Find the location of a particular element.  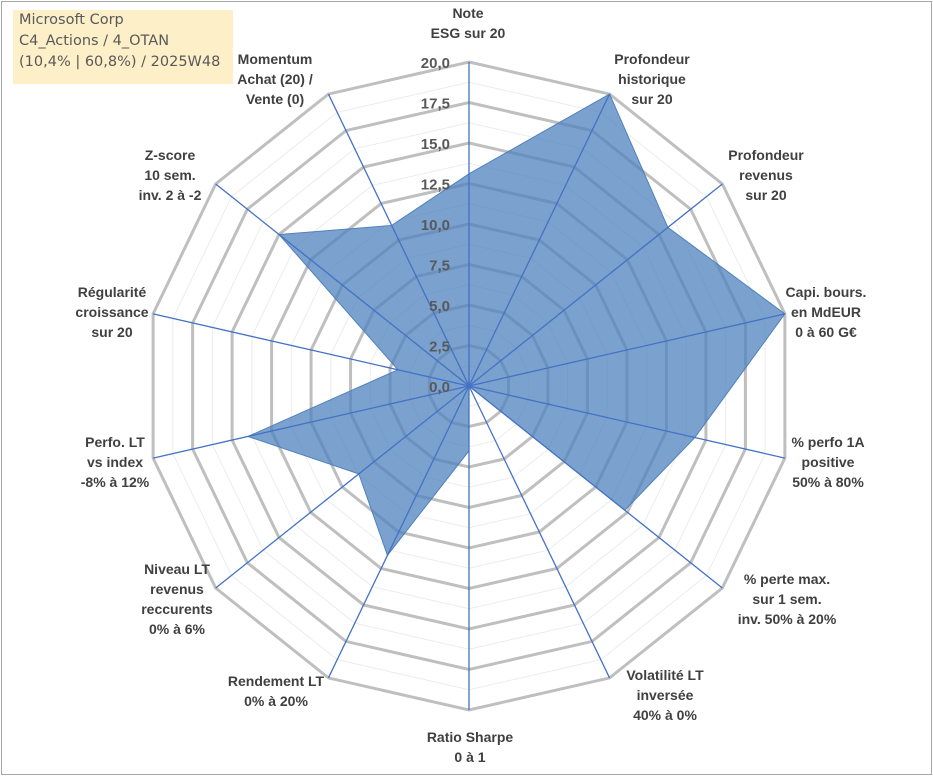

axis-label-line: % perfo 1A is located at coordinates (827, 442).